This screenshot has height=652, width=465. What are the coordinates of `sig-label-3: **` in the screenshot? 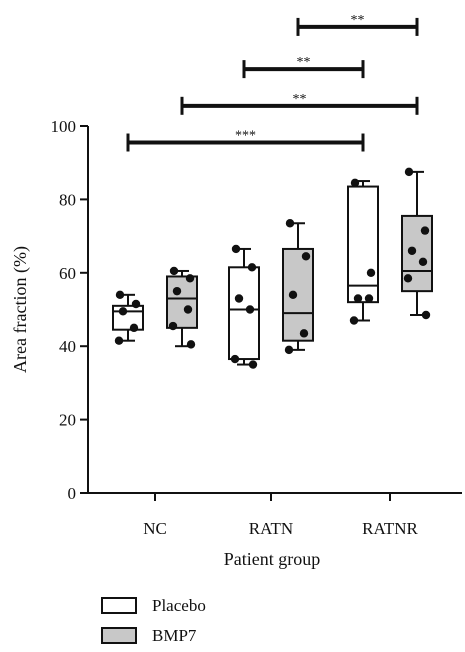 It's located at (358, 20).